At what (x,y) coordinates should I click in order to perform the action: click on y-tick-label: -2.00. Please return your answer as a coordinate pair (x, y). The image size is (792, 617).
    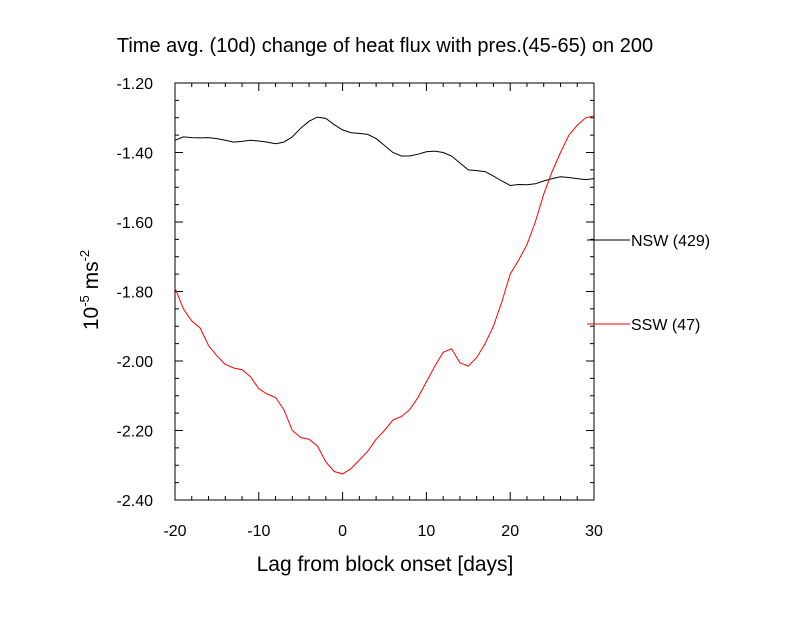
    Looking at the image, I should click on (135, 362).